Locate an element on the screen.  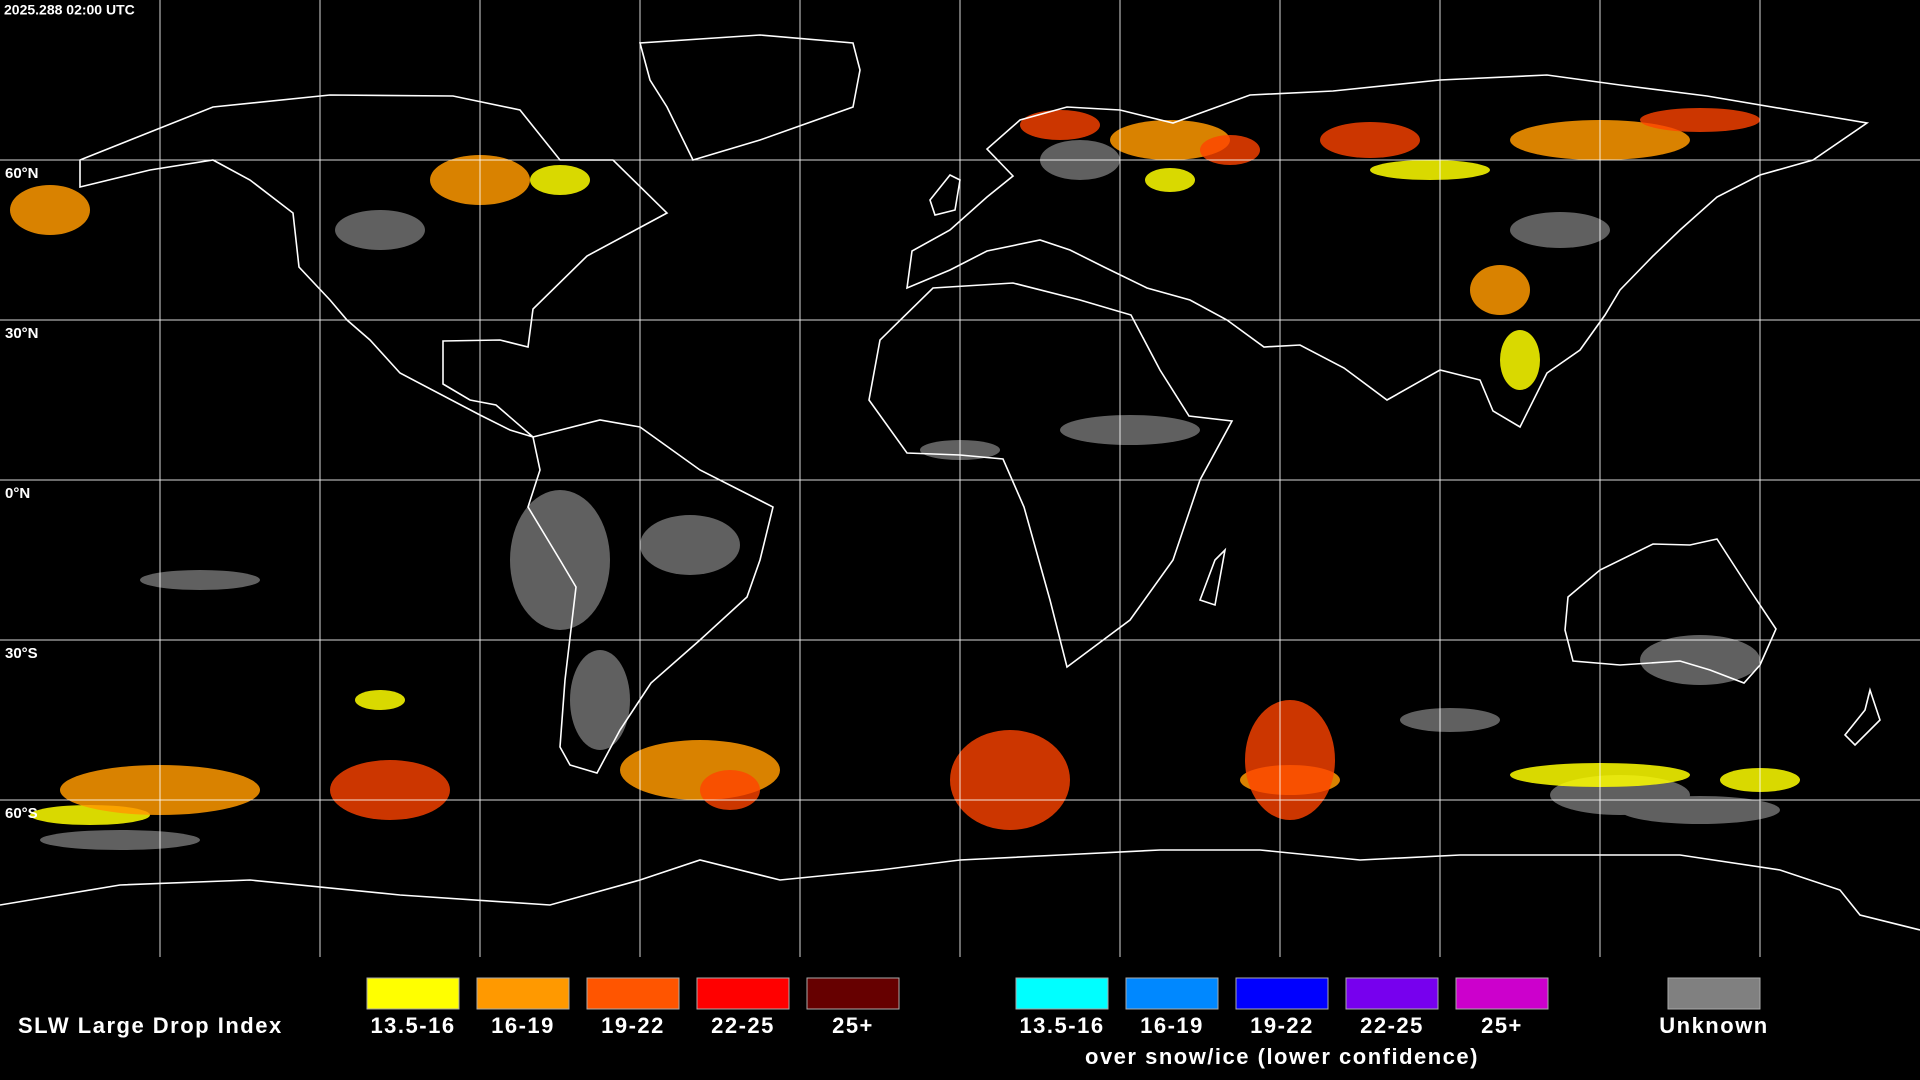
coast-antarctica is located at coordinates (960, 890).